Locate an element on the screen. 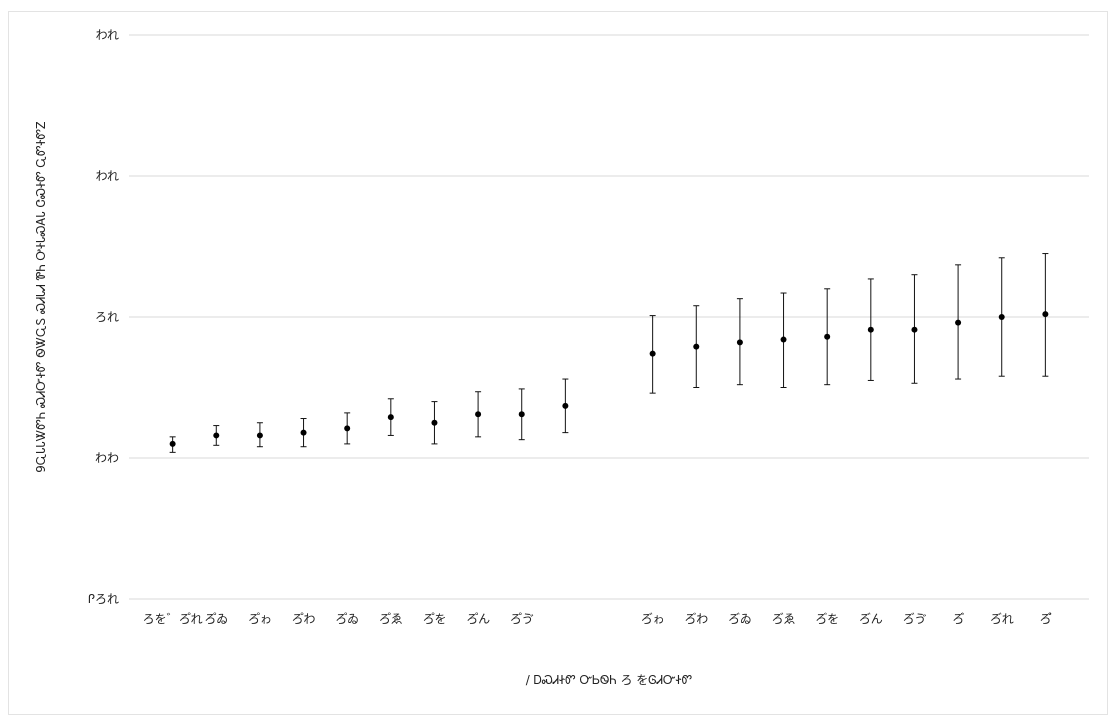  x-tick-label: ろ゙ん is located at coordinates (871, 619).